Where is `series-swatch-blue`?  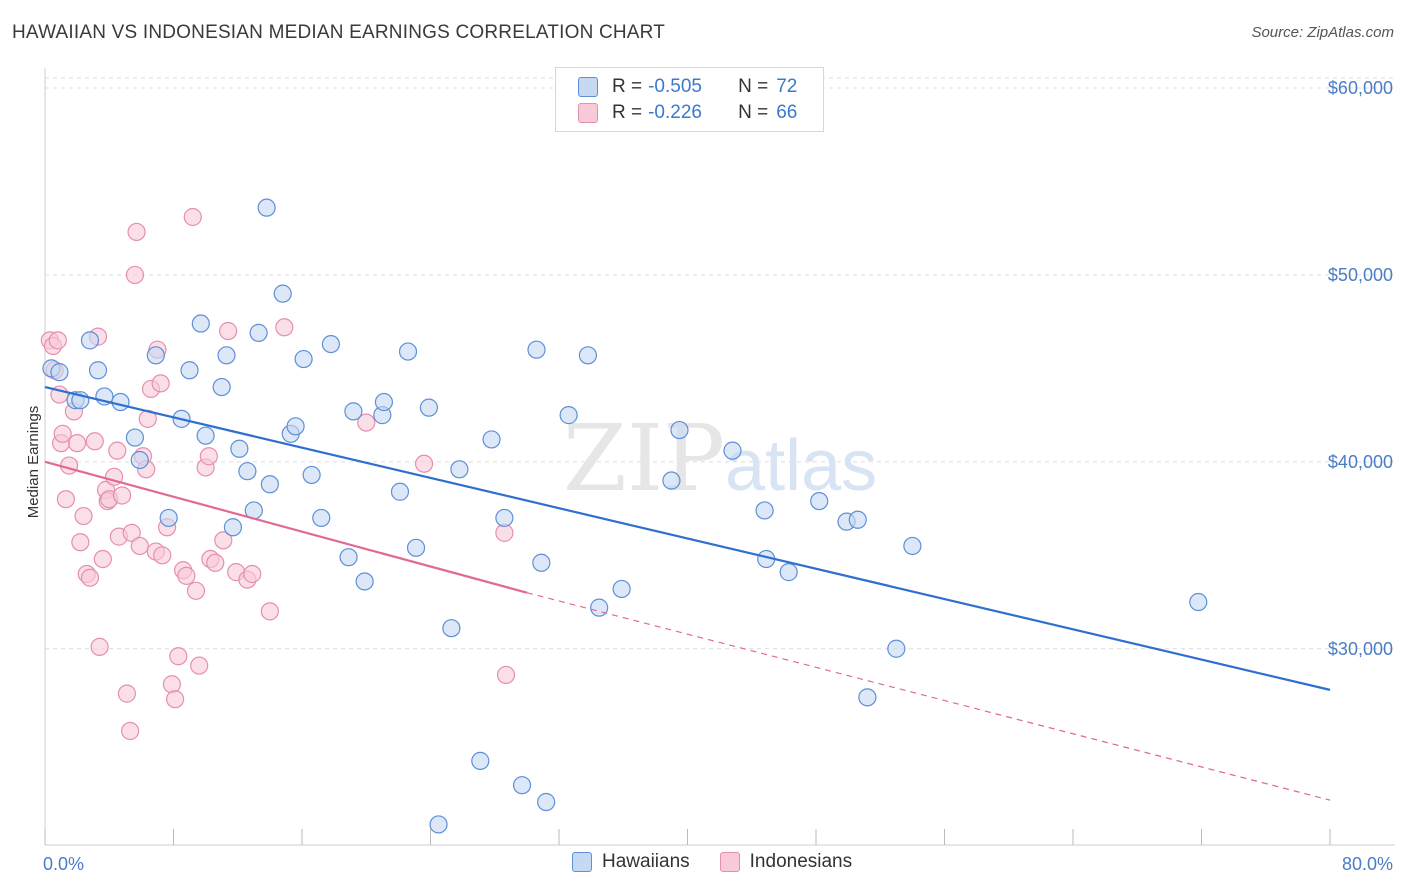 series-swatch-blue is located at coordinates (582, 862).